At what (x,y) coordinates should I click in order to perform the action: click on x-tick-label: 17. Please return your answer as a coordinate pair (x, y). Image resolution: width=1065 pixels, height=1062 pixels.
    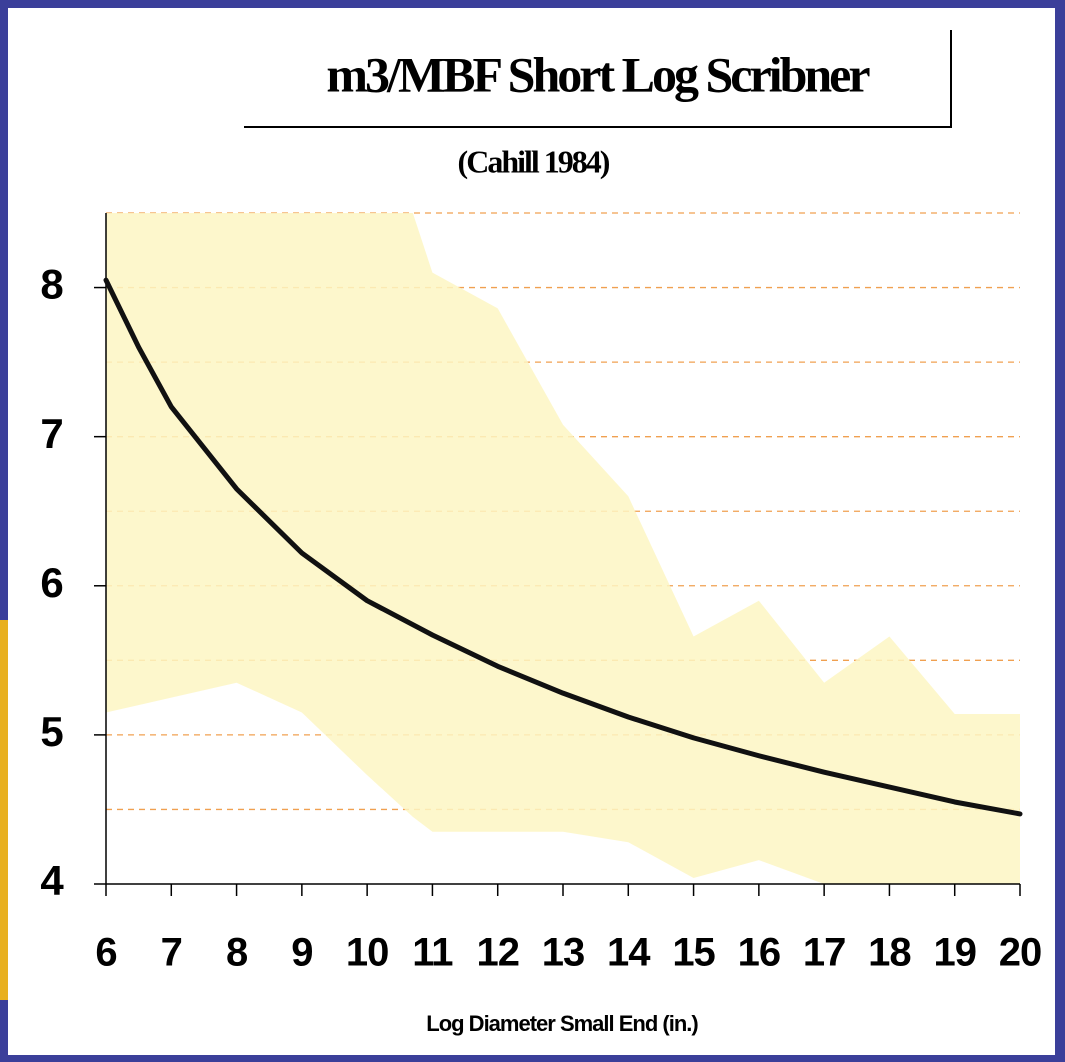
    Looking at the image, I should click on (824, 953).